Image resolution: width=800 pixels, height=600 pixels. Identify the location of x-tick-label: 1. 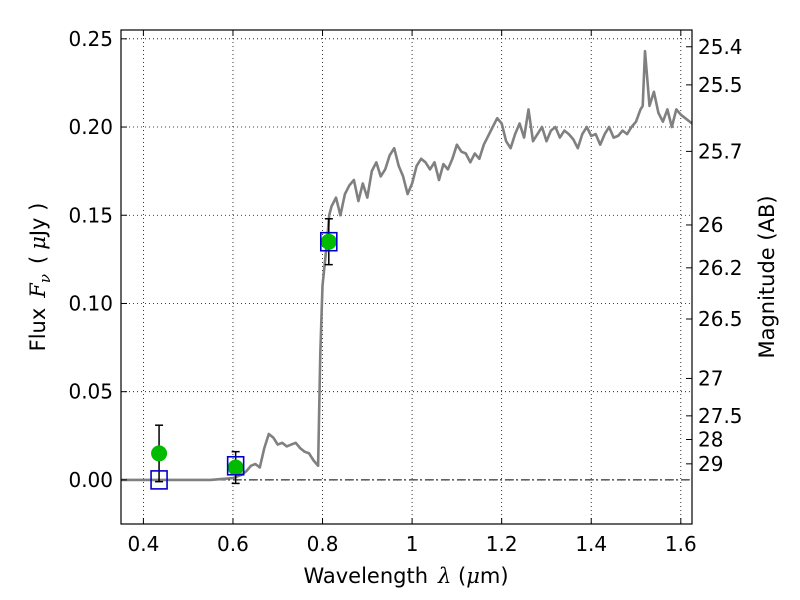
(412, 544).